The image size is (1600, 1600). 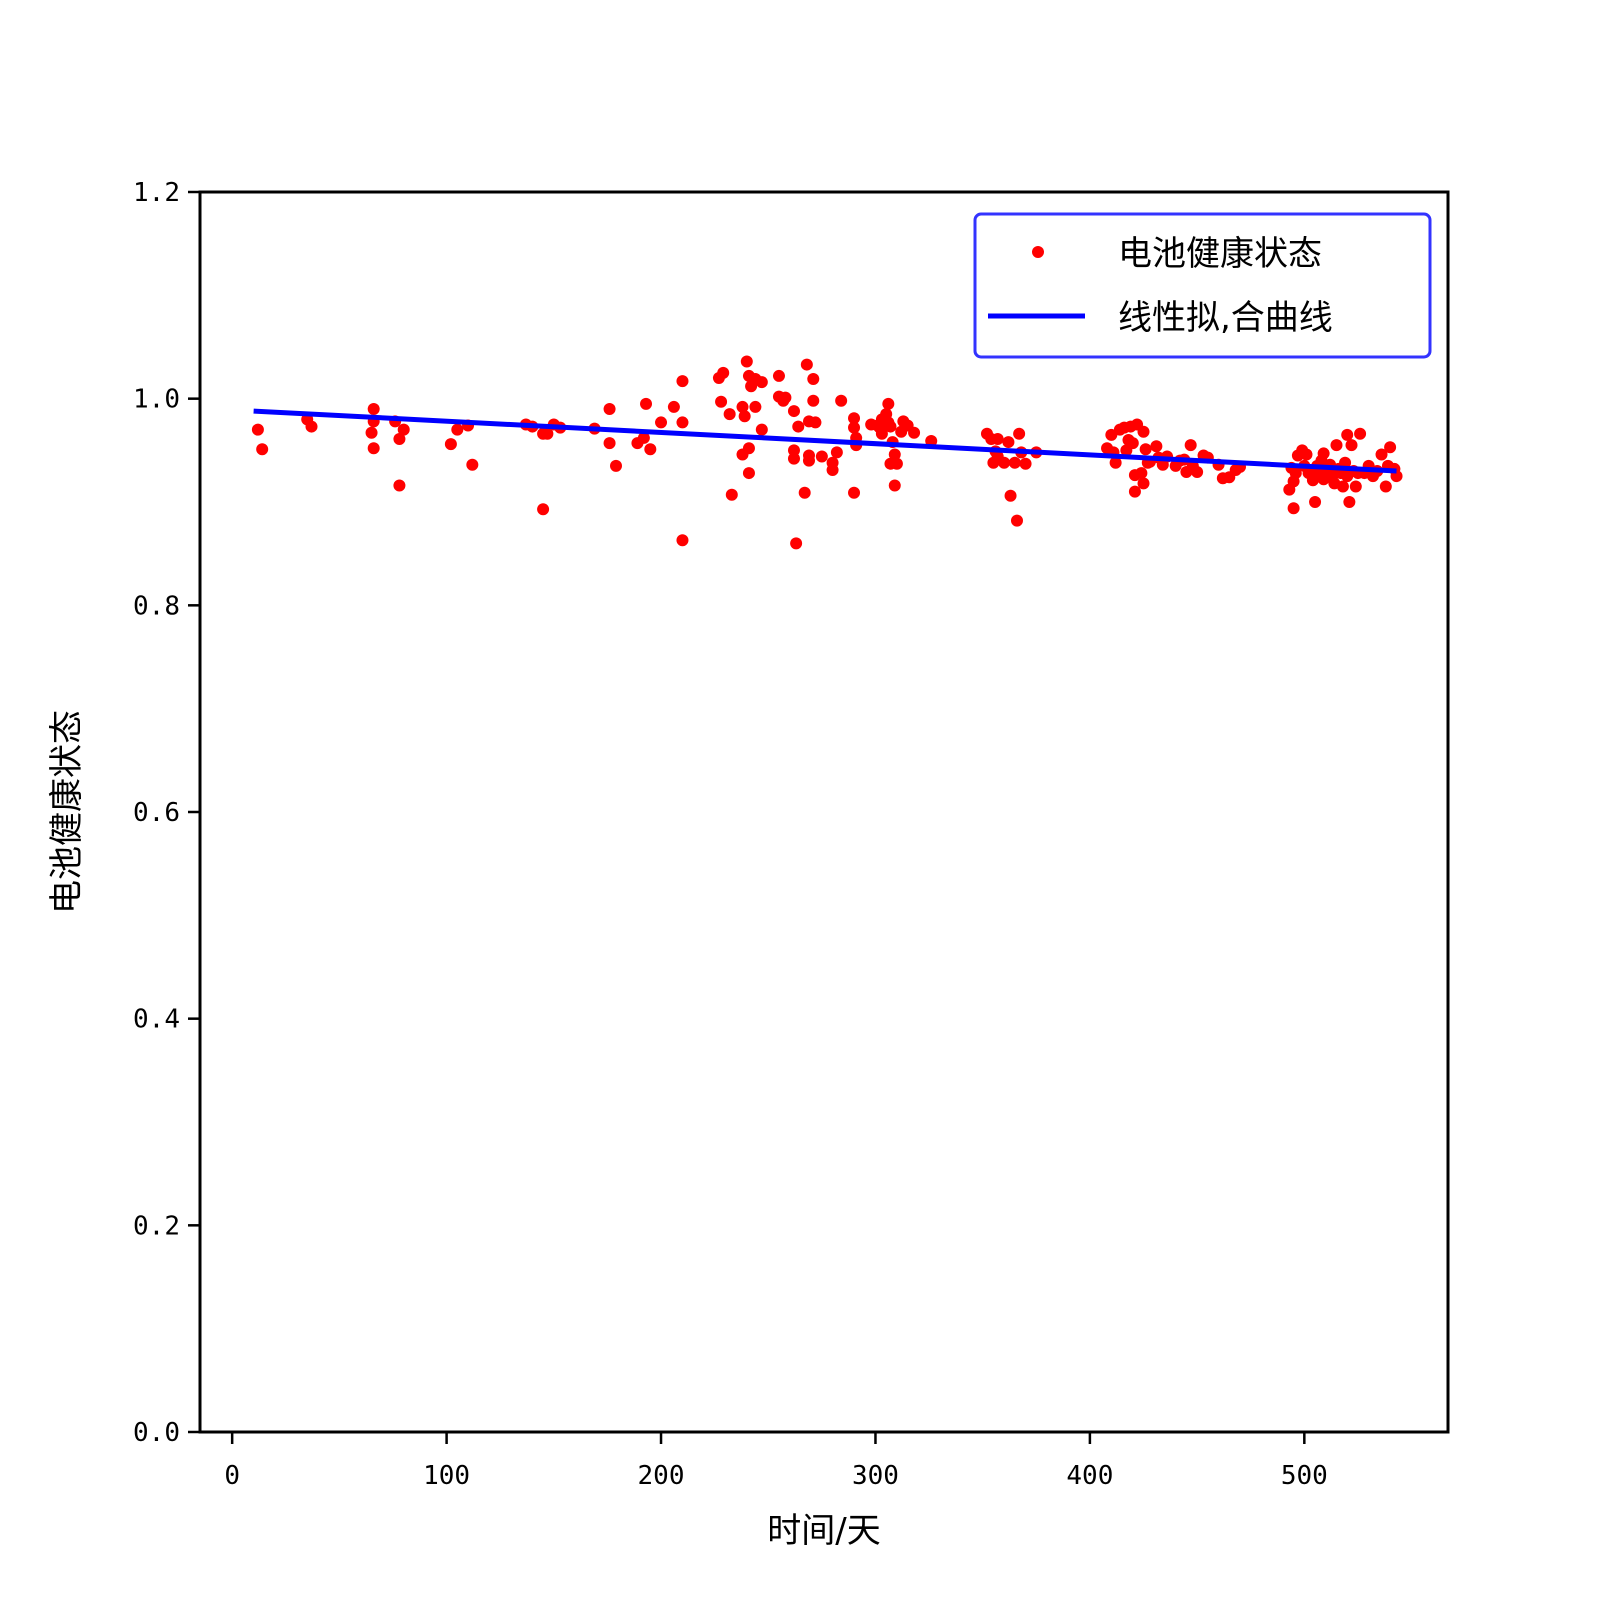 I want to click on x-tick-label: 300, so click(x=875, y=1476).